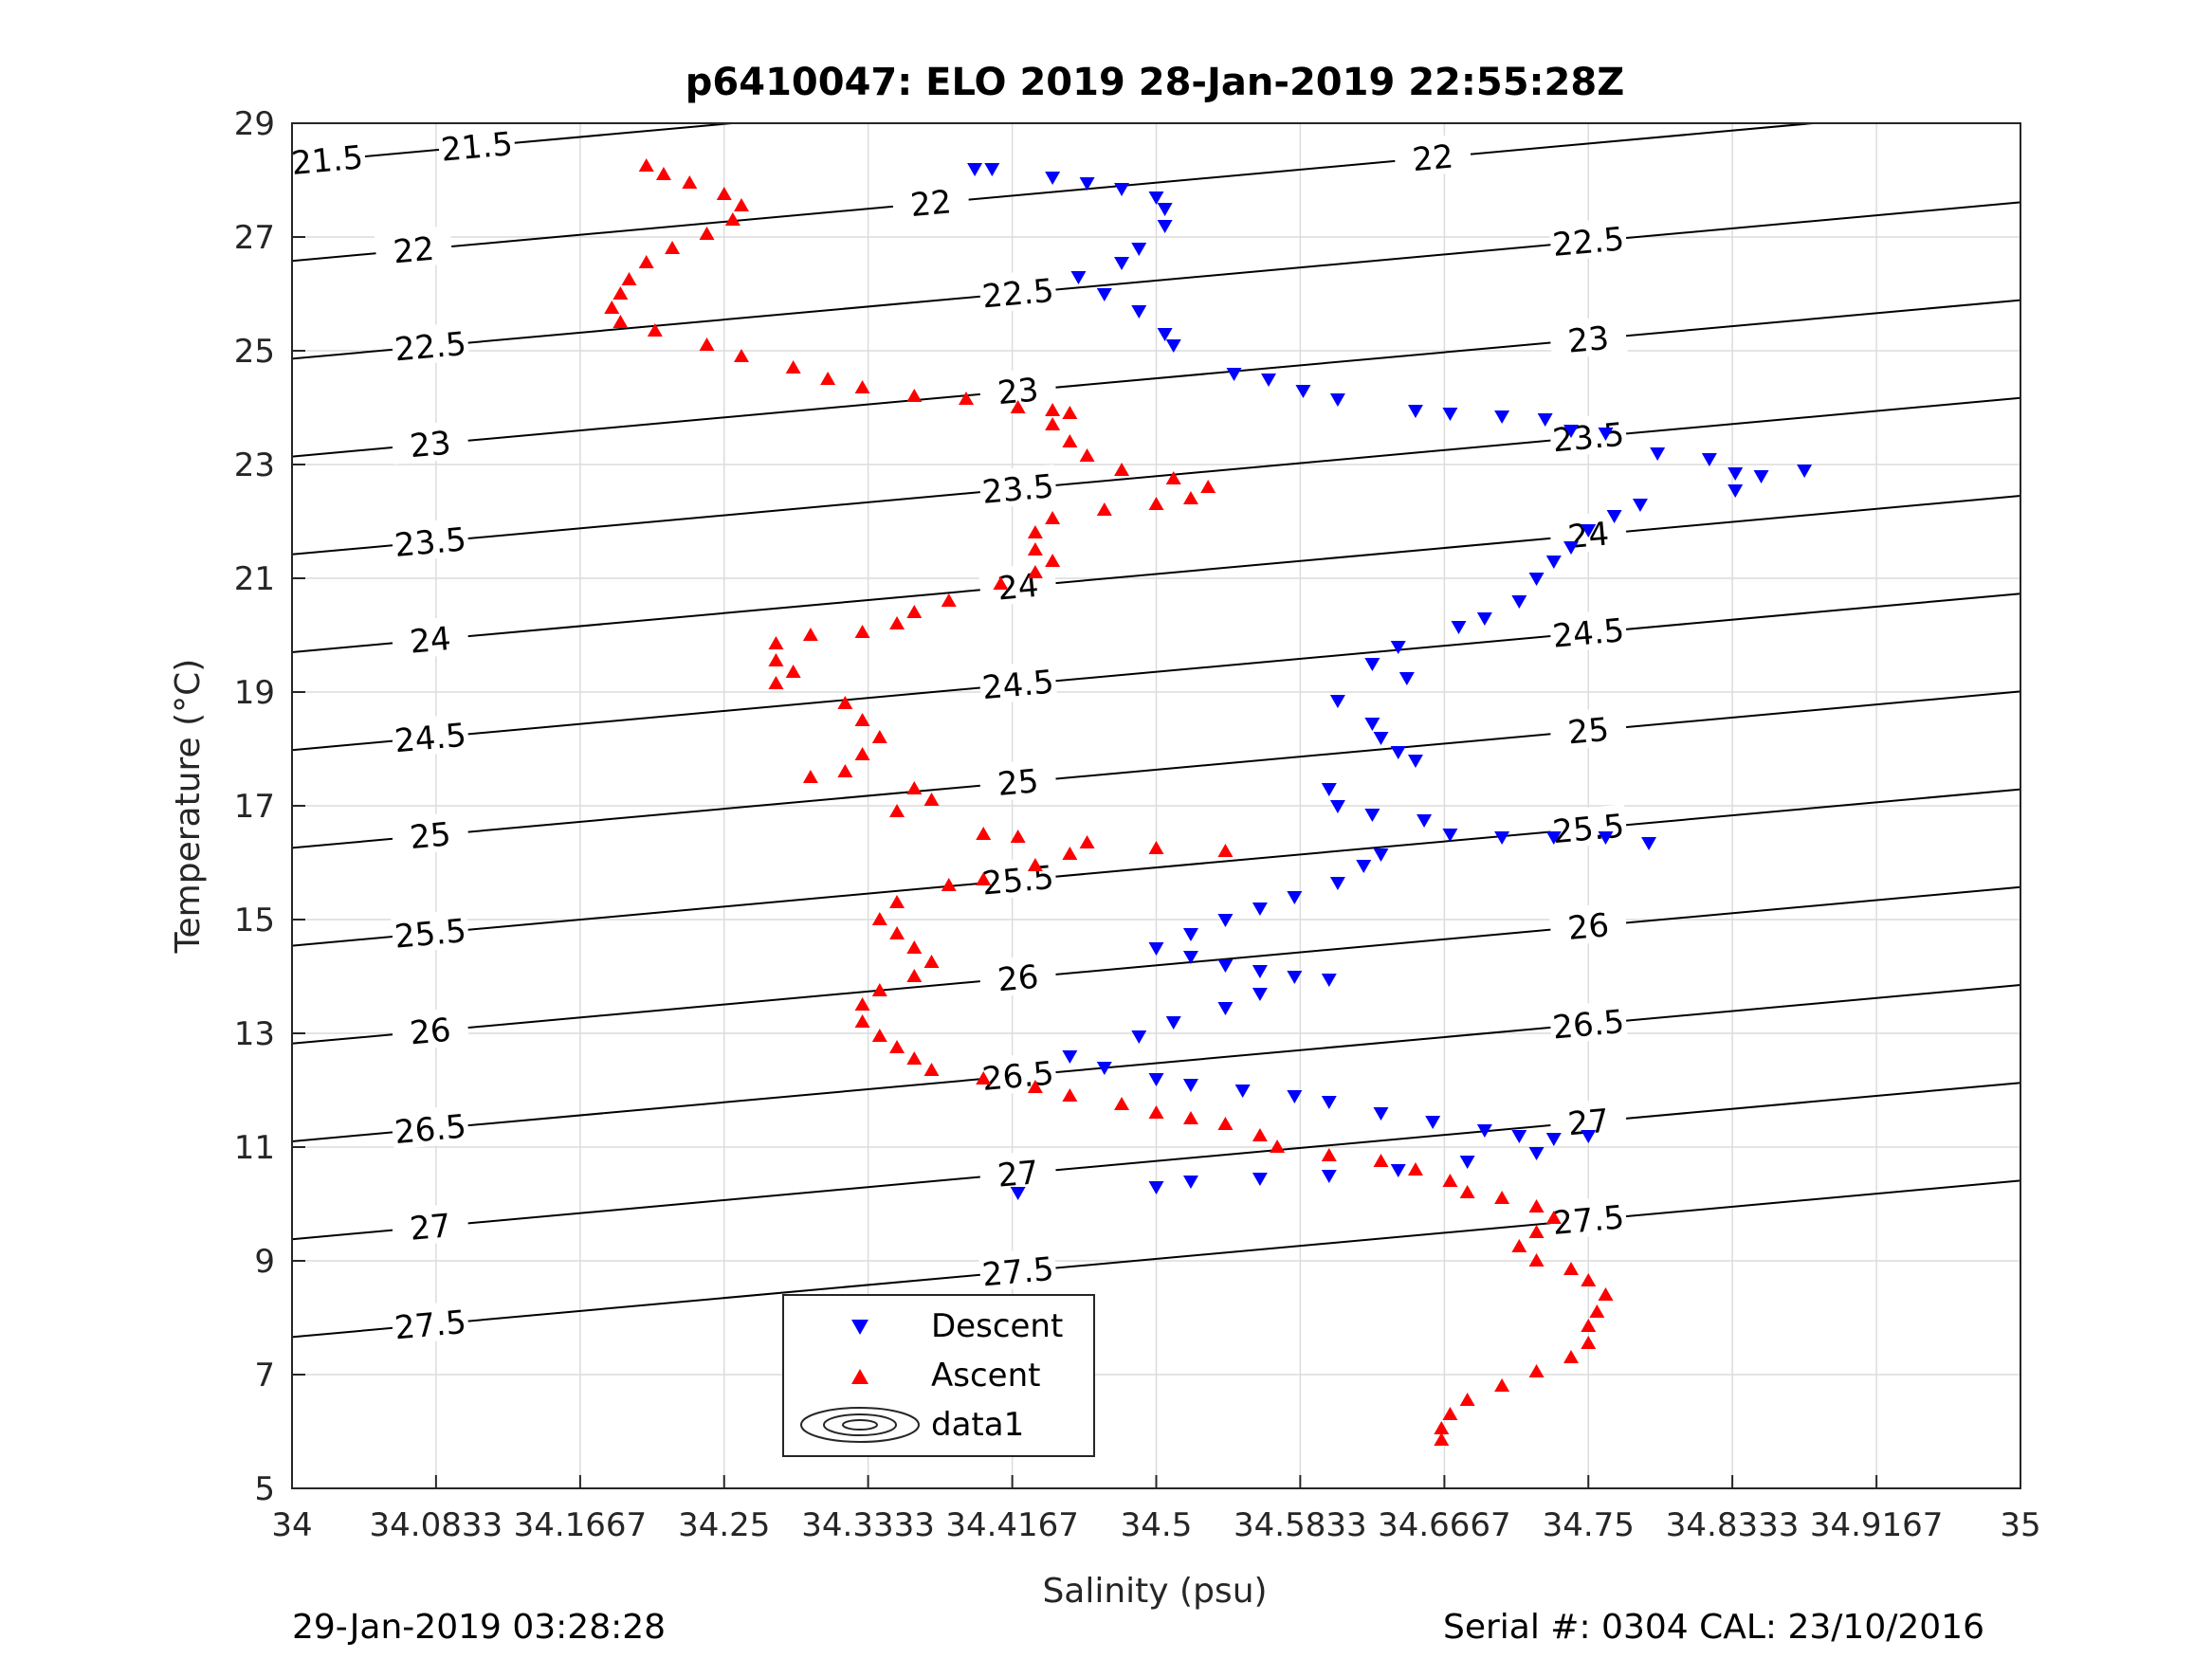 The height and width of the screenshot is (1659, 2212). I want to click on x-tick-label: 35, so click(2020, 1525).